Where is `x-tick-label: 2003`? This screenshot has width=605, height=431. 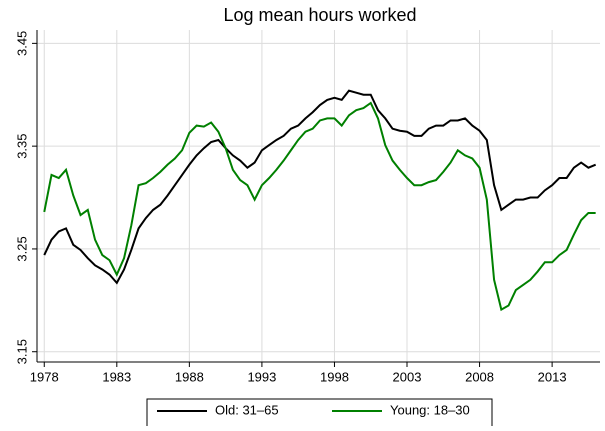
x-tick-label: 2003 is located at coordinates (407, 376).